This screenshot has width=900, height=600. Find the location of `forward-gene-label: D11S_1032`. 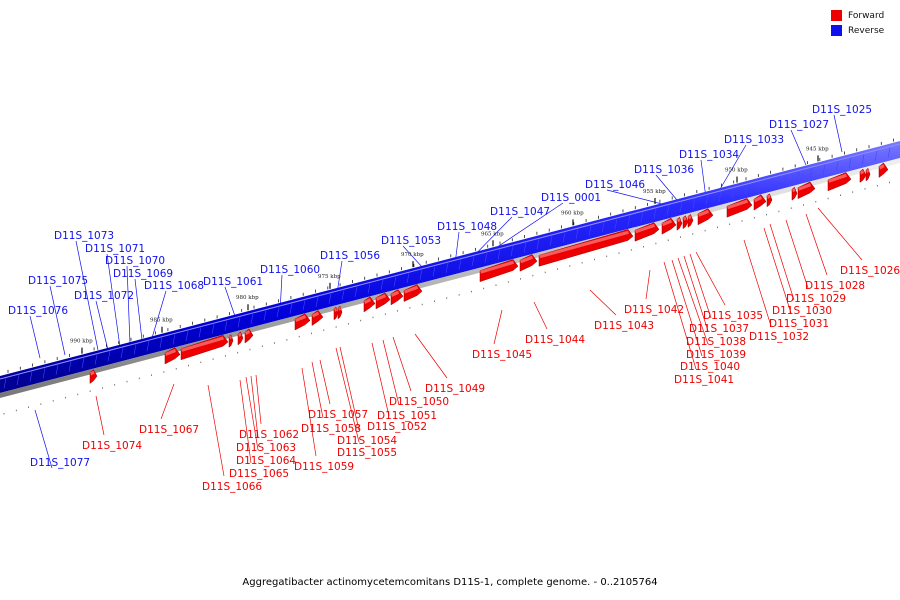

forward-gene-label: D11S_1032 is located at coordinates (779, 337).